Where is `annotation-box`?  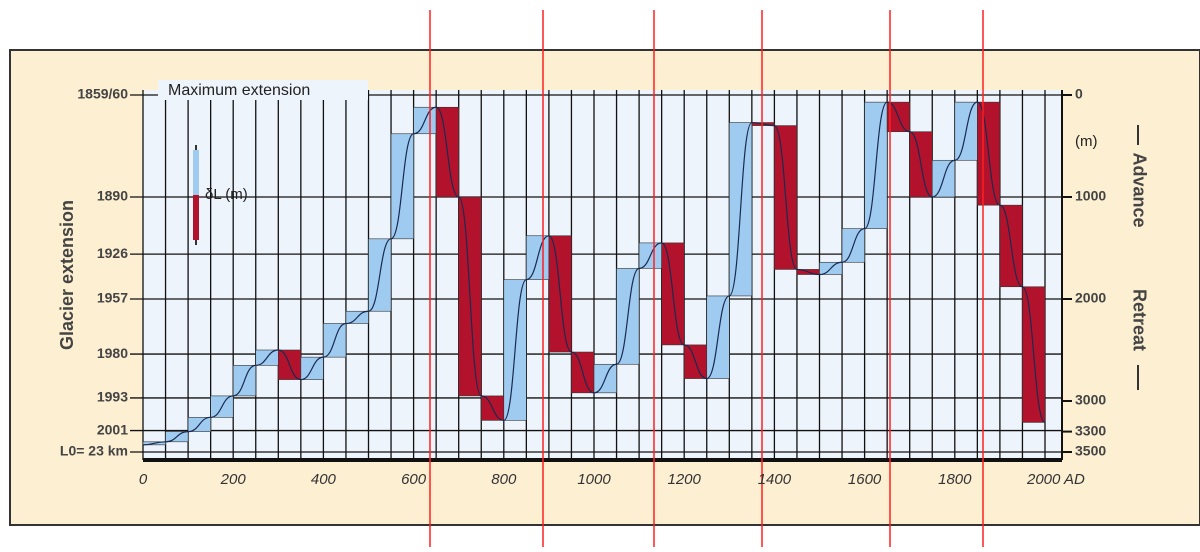
annotation-box is located at coordinates (263, 90).